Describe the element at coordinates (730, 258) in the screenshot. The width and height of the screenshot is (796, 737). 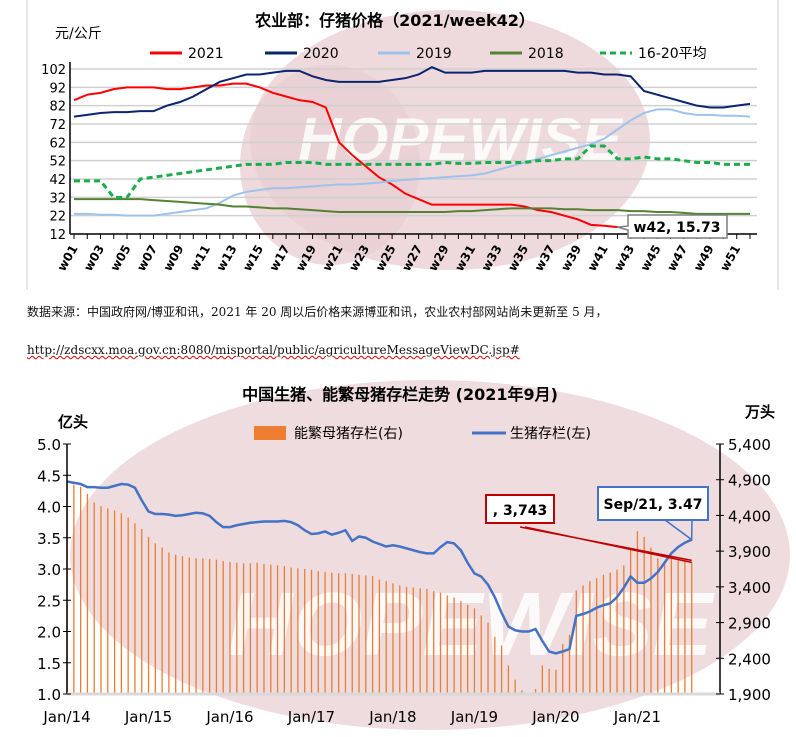
I see `x-tick-label: w51` at that location.